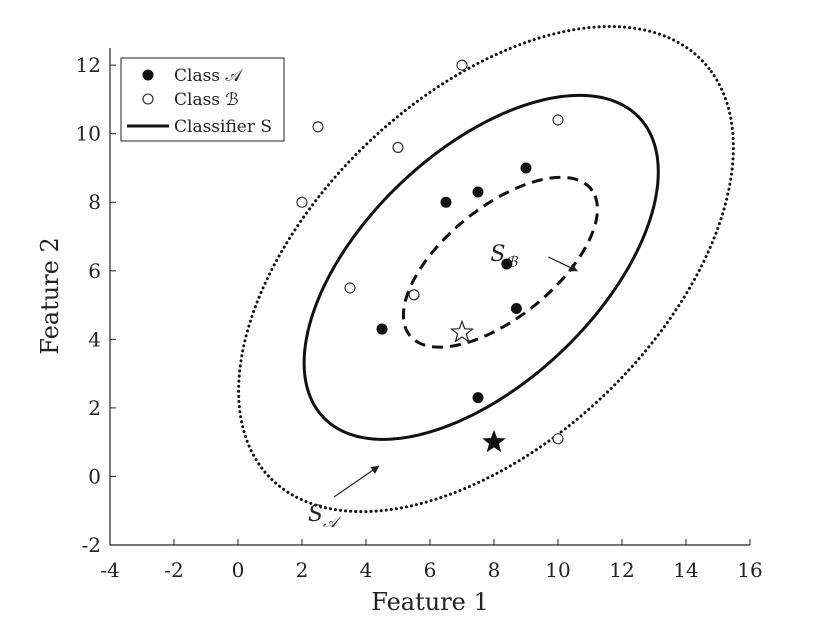 This screenshot has height=623, width=830. What do you see at coordinates (94, 408) in the screenshot?
I see `y-tick-label: 2` at bounding box center [94, 408].